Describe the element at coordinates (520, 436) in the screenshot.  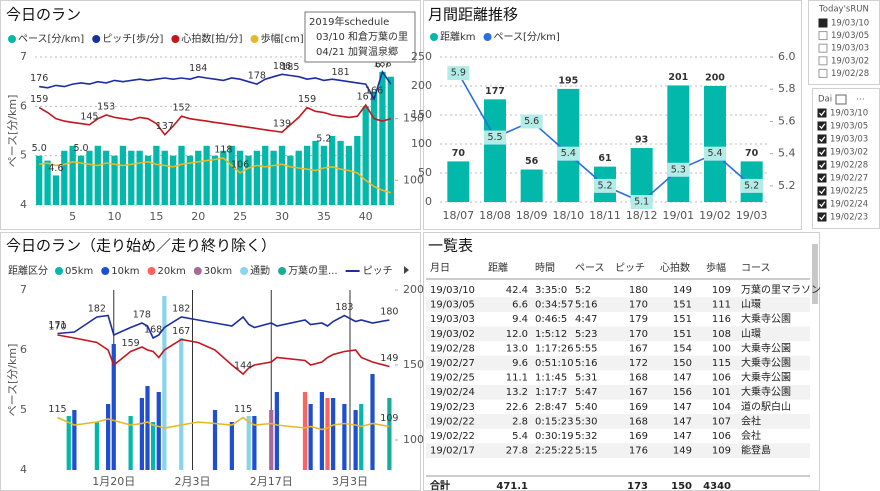
I see `table-cell: 5.4` at that location.